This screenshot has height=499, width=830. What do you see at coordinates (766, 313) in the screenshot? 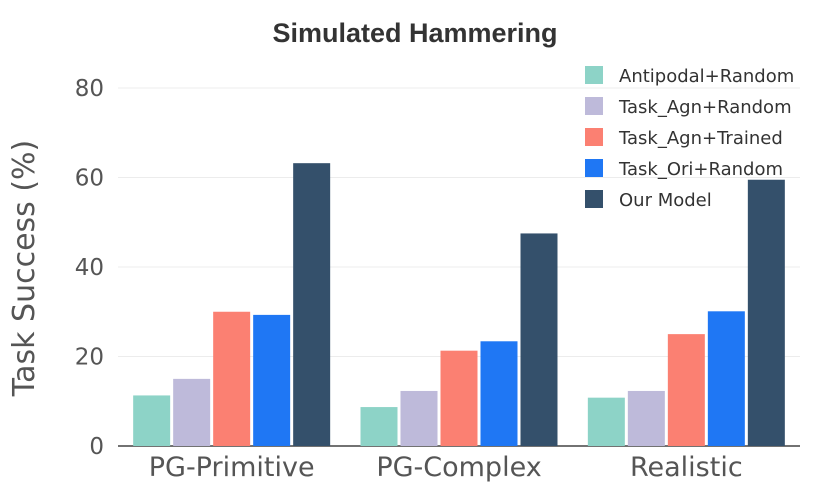
I see `bar-our-model-realistic` at bounding box center [766, 313].